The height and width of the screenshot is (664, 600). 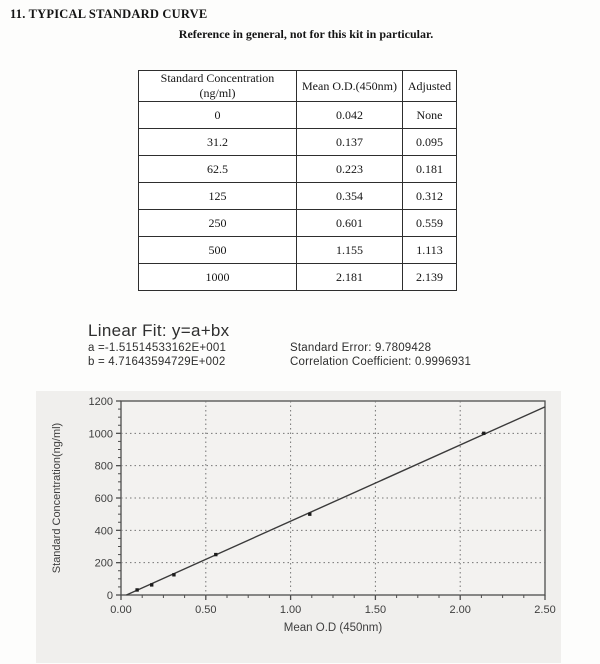 What do you see at coordinates (101, 434) in the screenshot?
I see `y-axis-tick-label: 1000` at bounding box center [101, 434].